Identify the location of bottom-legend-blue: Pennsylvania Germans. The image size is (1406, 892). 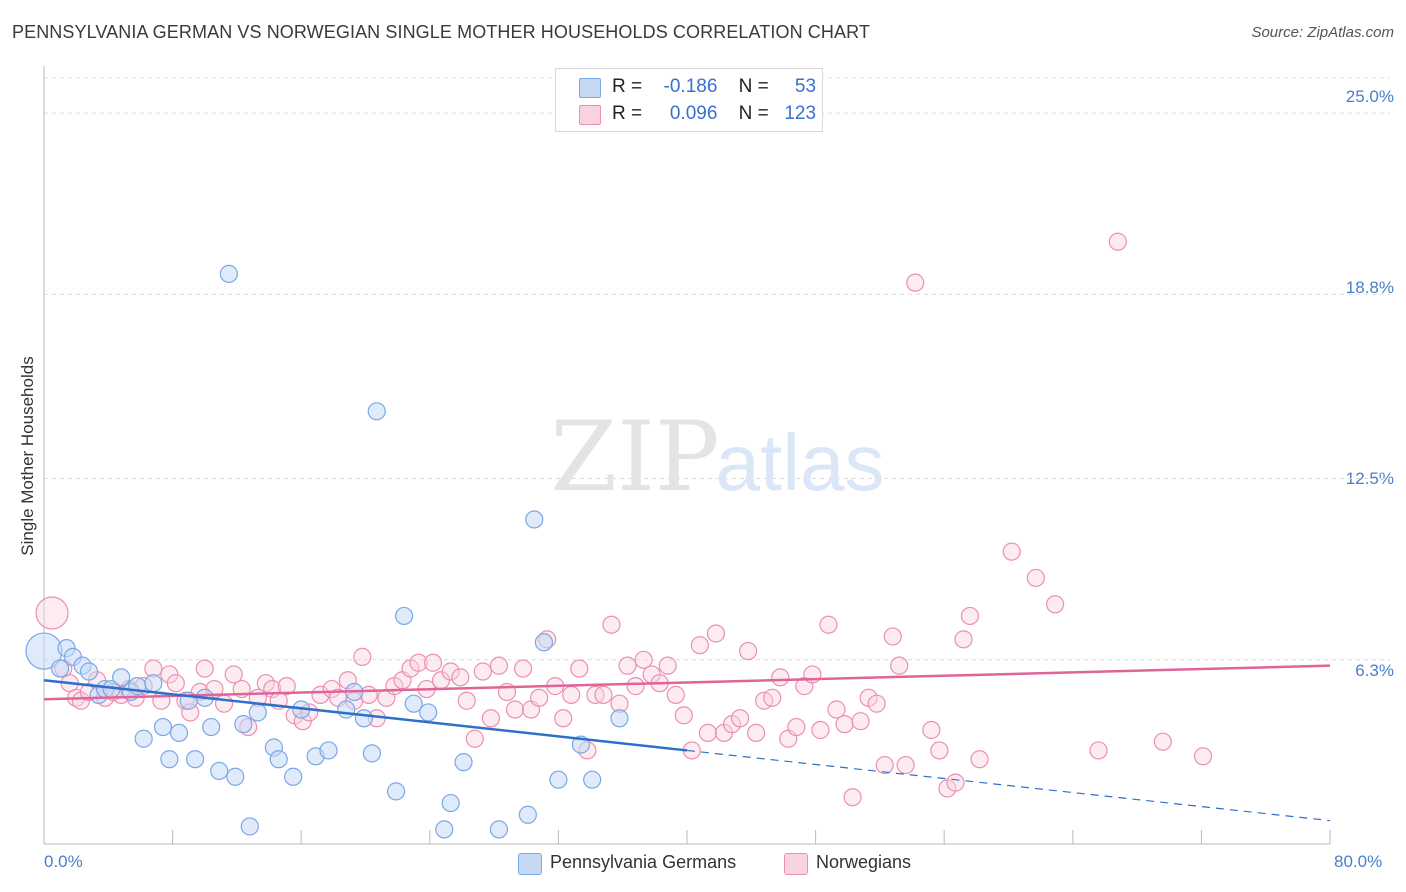
(627, 863).